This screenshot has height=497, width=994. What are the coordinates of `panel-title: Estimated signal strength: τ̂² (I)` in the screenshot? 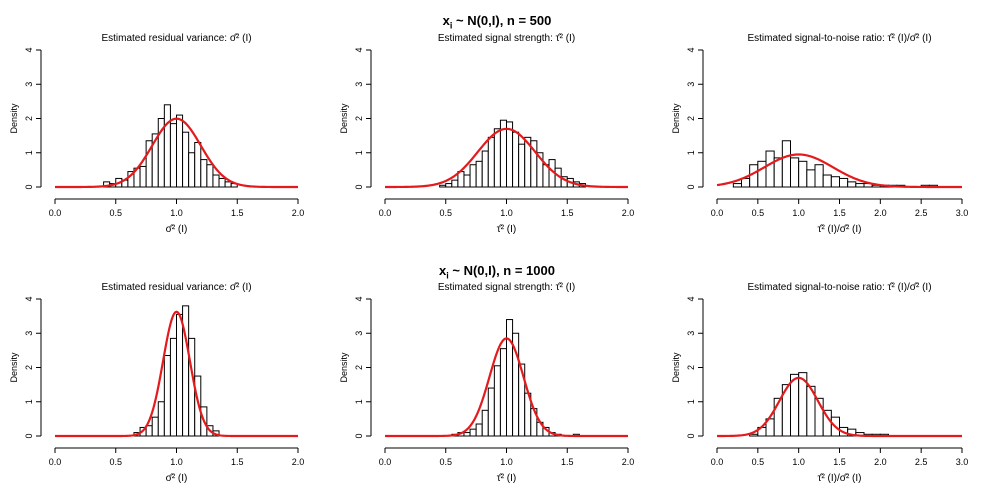 It's located at (506, 38).